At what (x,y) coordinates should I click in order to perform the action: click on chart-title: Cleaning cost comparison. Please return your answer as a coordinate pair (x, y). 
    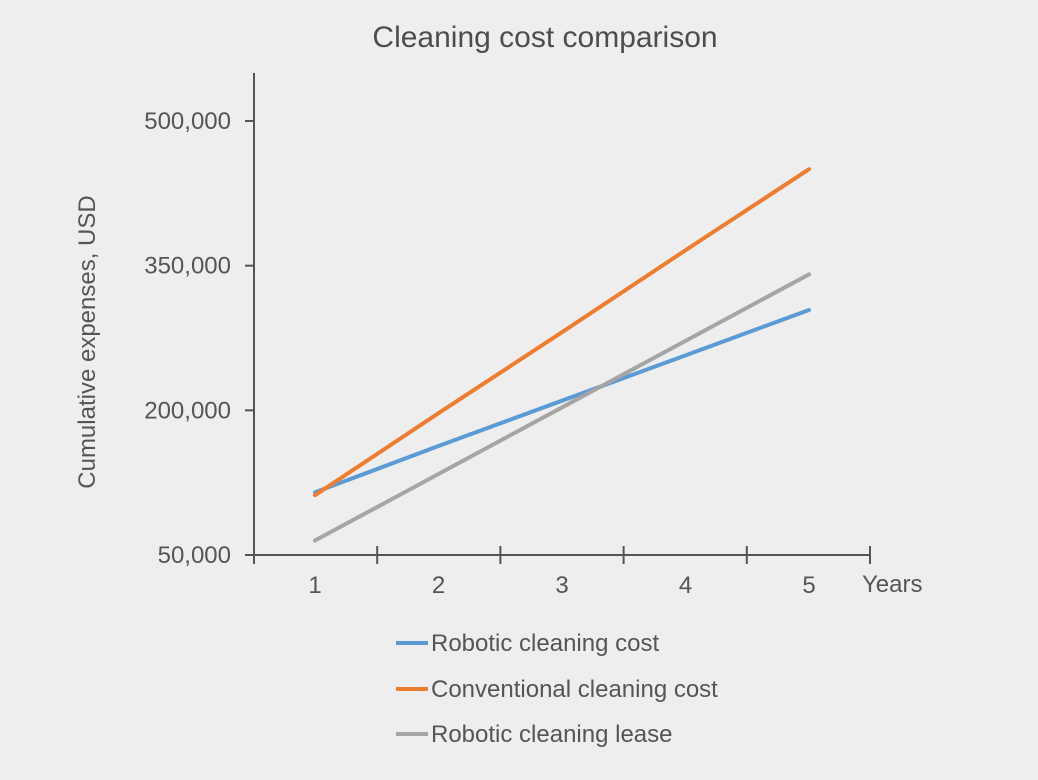
    Looking at the image, I should click on (544, 37).